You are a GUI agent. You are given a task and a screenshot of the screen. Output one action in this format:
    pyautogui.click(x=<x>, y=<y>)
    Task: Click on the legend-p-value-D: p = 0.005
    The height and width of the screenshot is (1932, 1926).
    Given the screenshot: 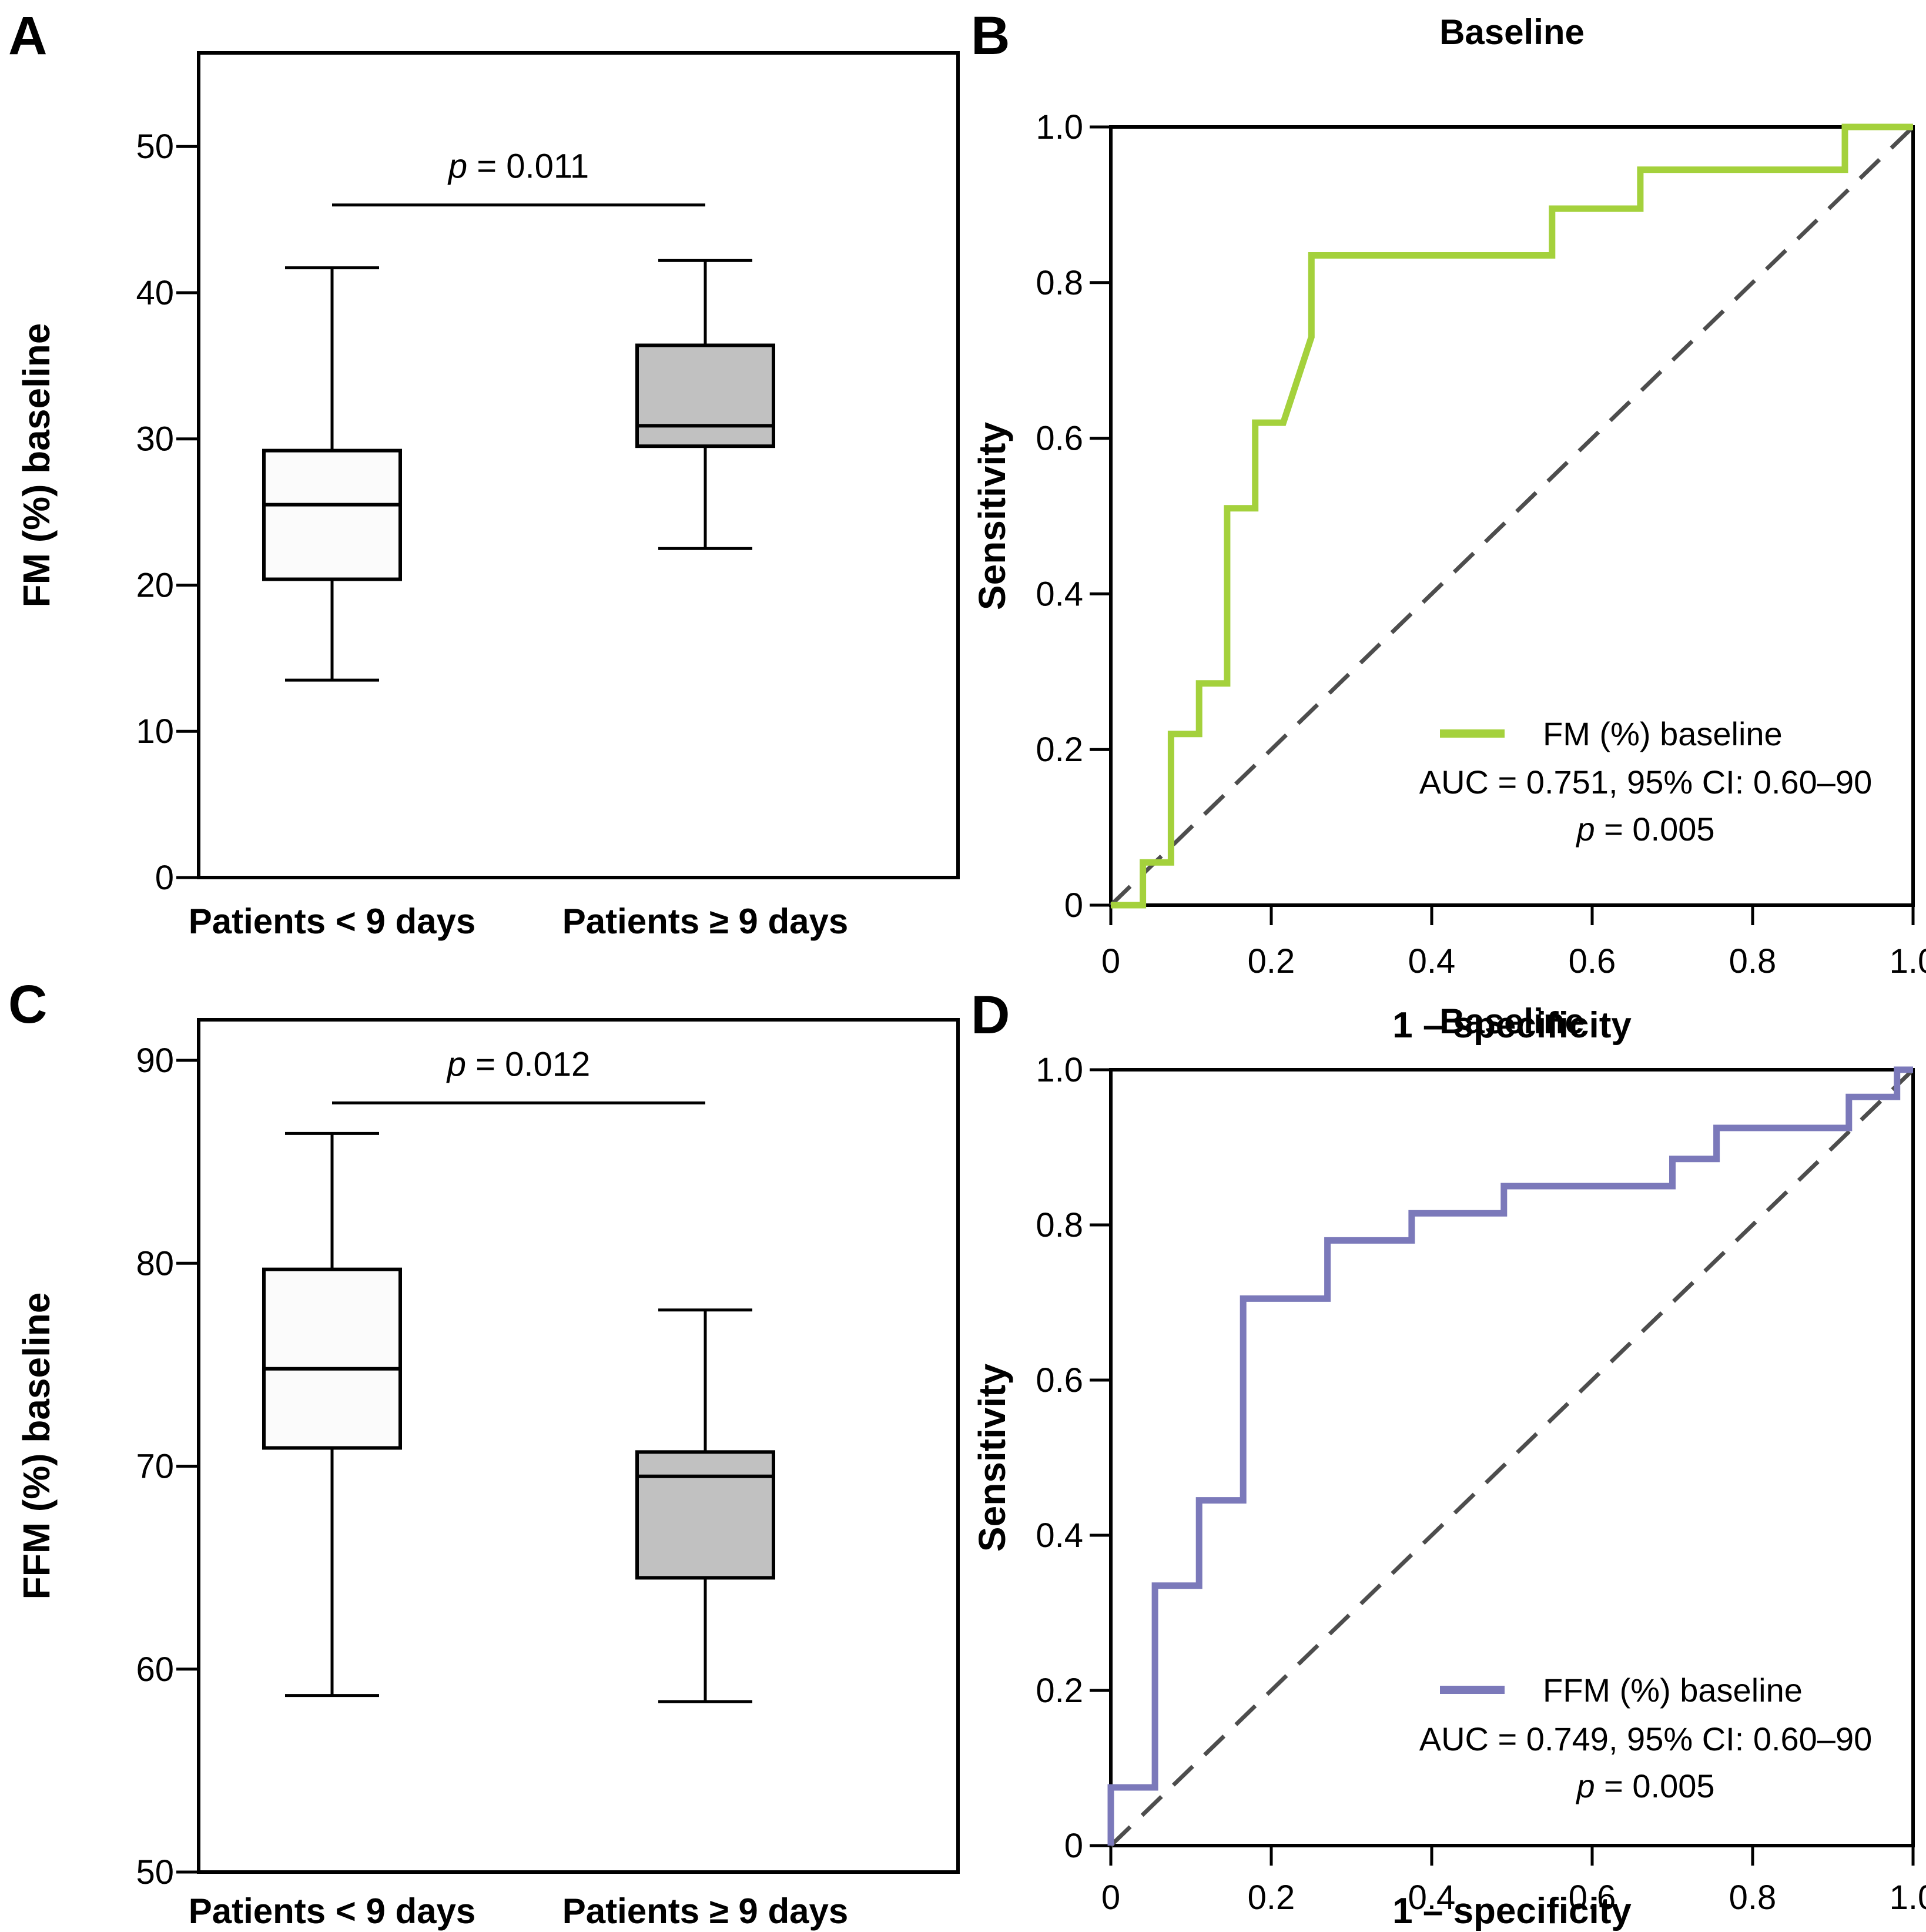 What is the action you would take?
    pyautogui.click(x=1644, y=1785)
    